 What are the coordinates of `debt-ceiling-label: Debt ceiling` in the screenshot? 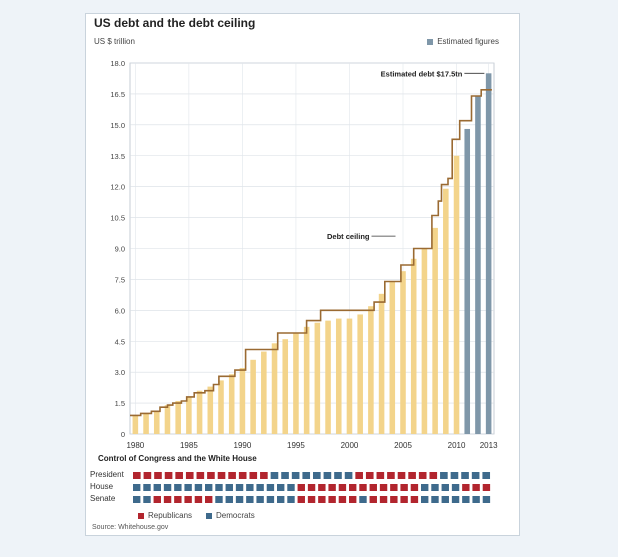 It's located at (348, 236).